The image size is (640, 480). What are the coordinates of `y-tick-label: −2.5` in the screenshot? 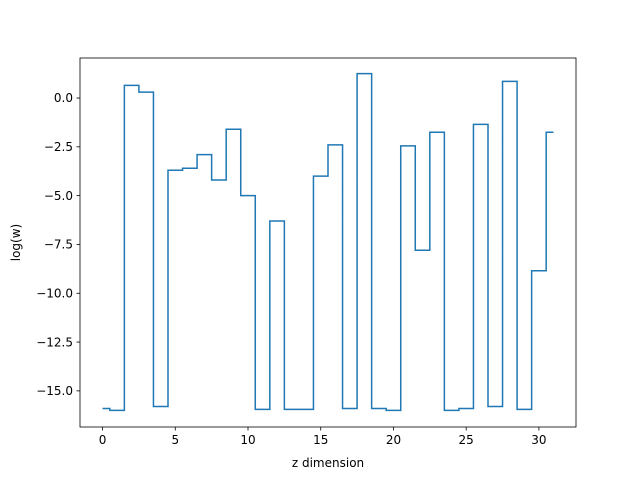 It's located at (58, 147).